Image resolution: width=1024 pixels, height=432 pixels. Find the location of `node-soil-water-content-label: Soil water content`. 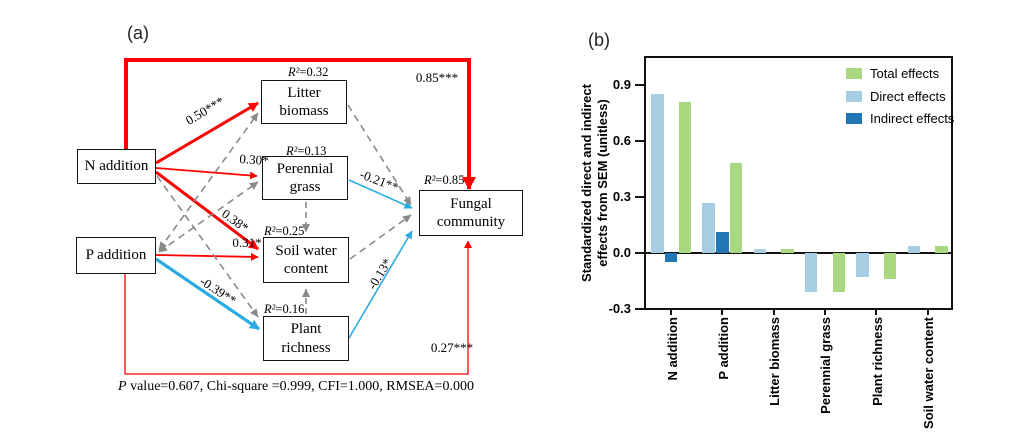

node-soil-water-content-label: Soil water content is located at coordinates (306, 259).